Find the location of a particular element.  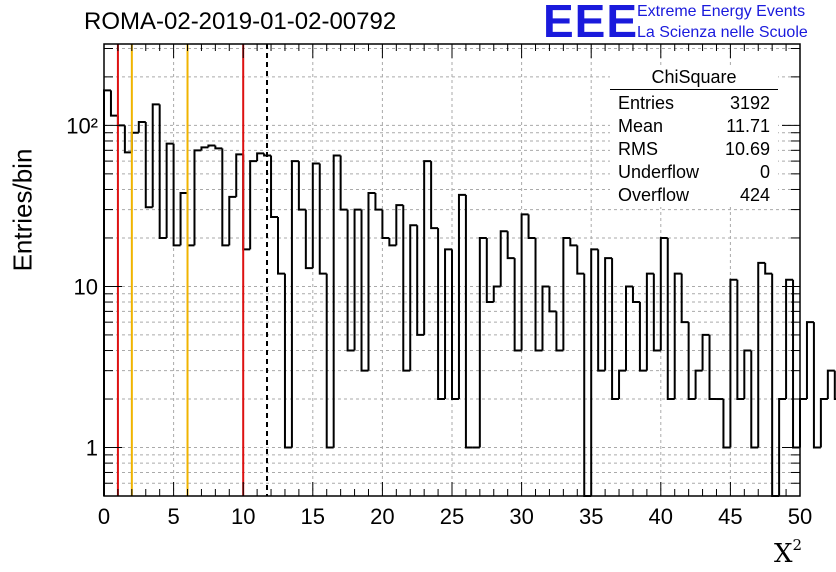

stats-row-underflow: Underflow 0 is located at coordinates (694, 172).